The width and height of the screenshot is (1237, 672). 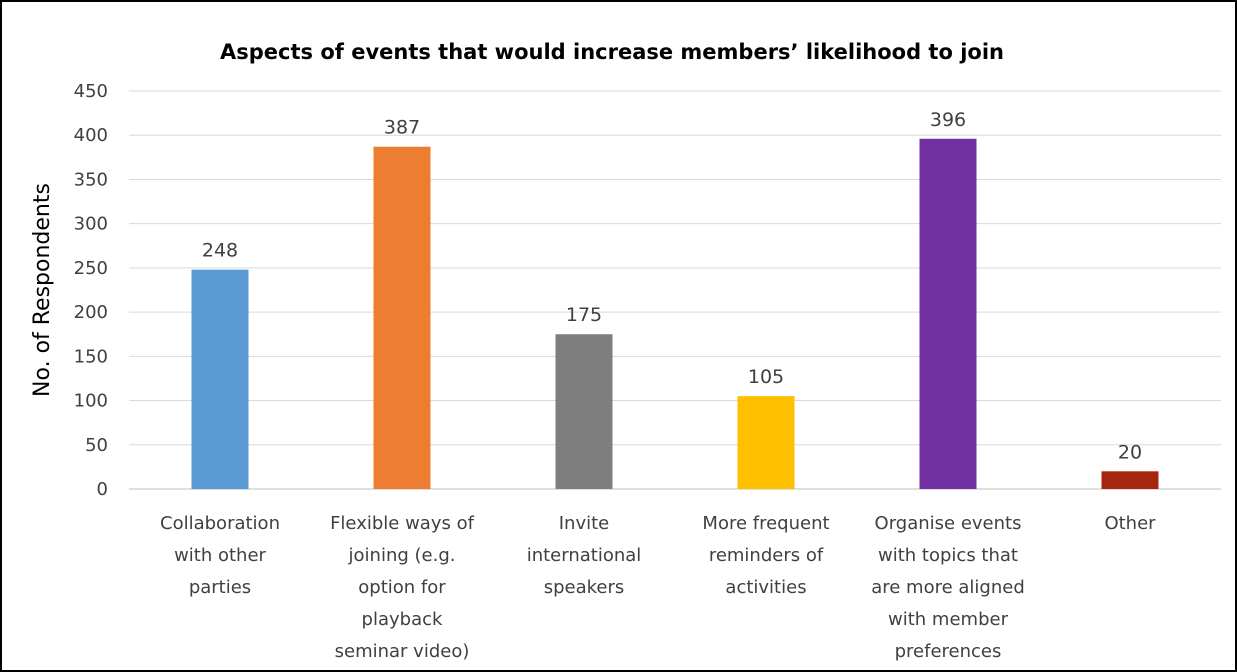 I want to click on y-tick-label: 0, so click(x=102, y=489).